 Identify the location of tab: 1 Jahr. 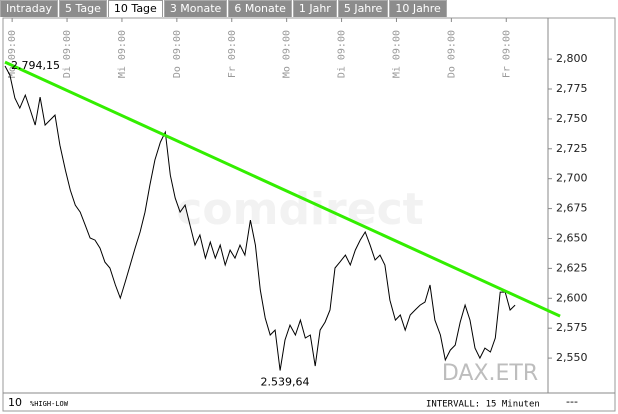
(314, 8).